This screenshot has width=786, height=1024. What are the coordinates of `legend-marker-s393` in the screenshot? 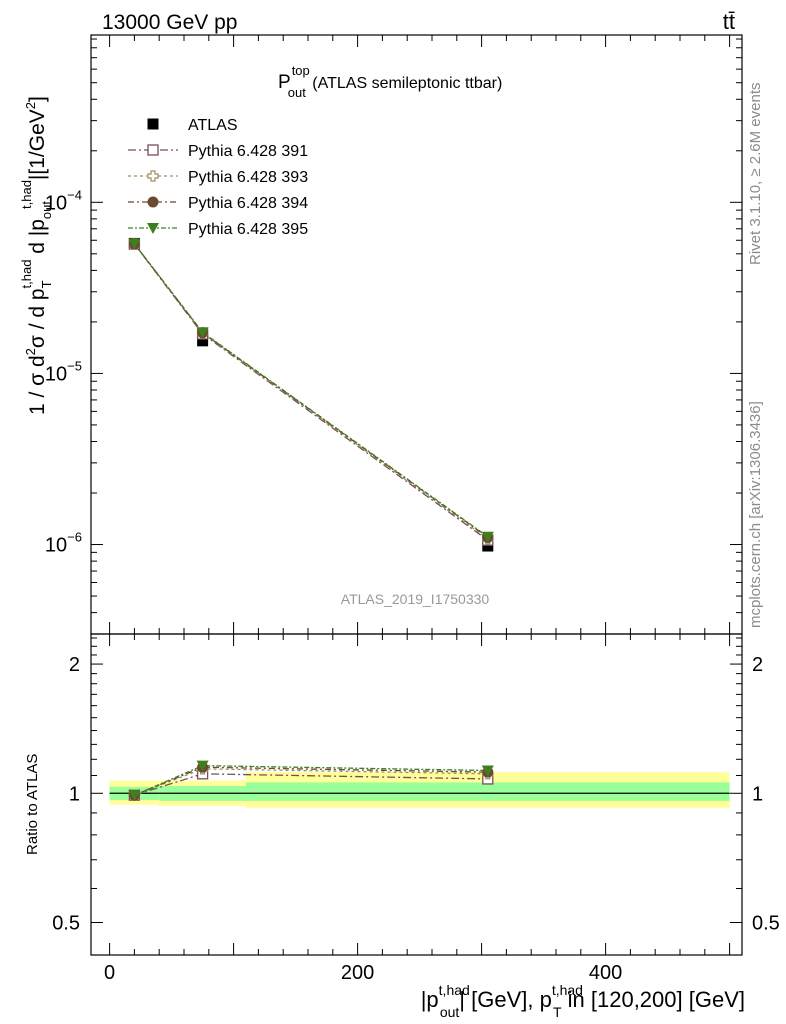 It's located at (153, 176).